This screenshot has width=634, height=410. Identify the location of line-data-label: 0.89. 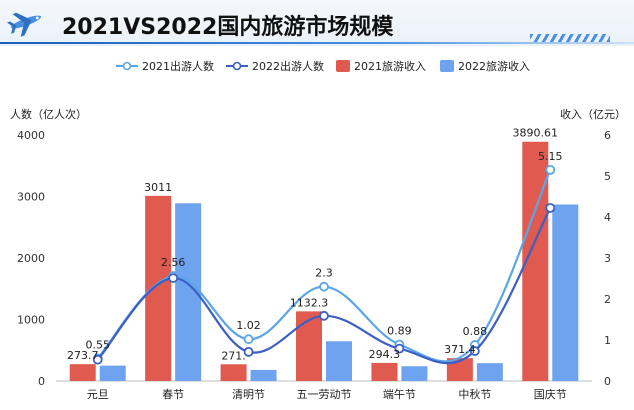
(399, 331).